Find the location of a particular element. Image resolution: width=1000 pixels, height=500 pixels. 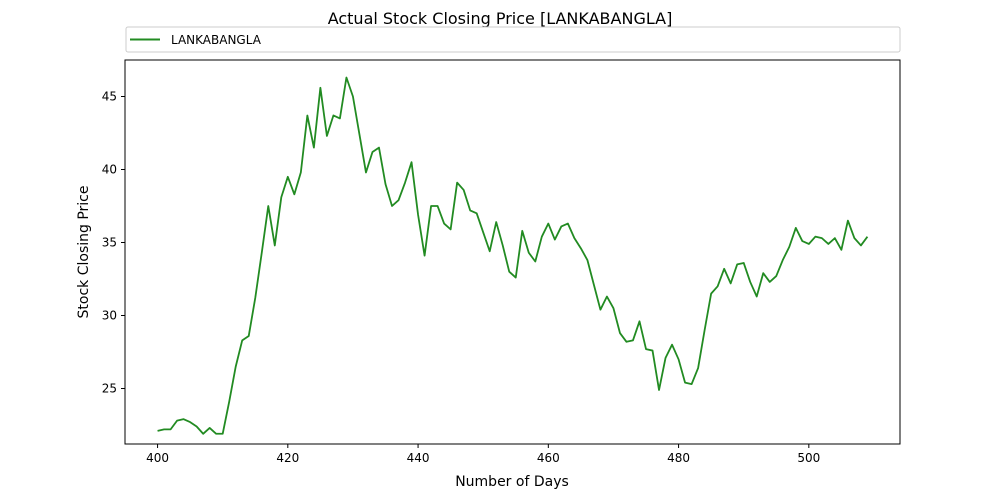

x-axis-label: Number of Days is located at coordinates (512, 482).